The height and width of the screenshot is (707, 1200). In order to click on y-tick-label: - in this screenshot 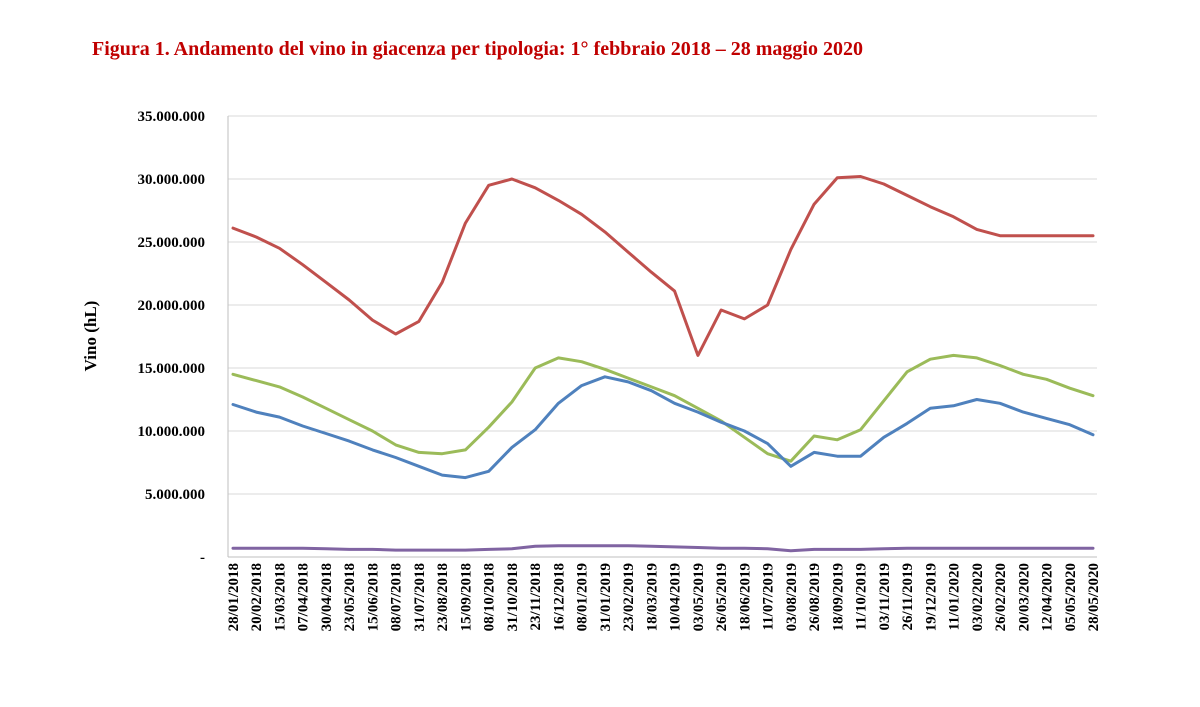, I will do `click(202, 558)`.